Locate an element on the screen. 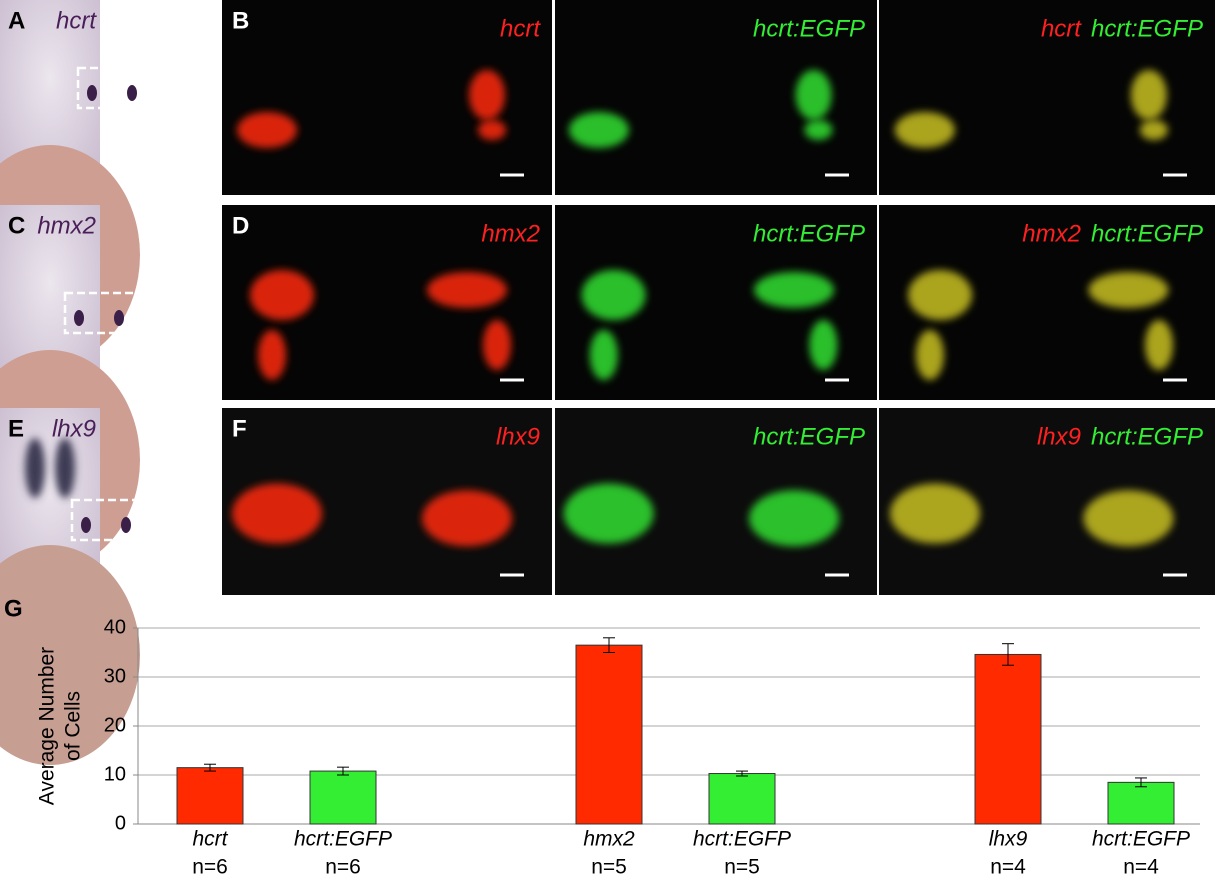 The height and width of the screenshot is (890, 1215). panel-letter: G is located at coordinates (13, 608).